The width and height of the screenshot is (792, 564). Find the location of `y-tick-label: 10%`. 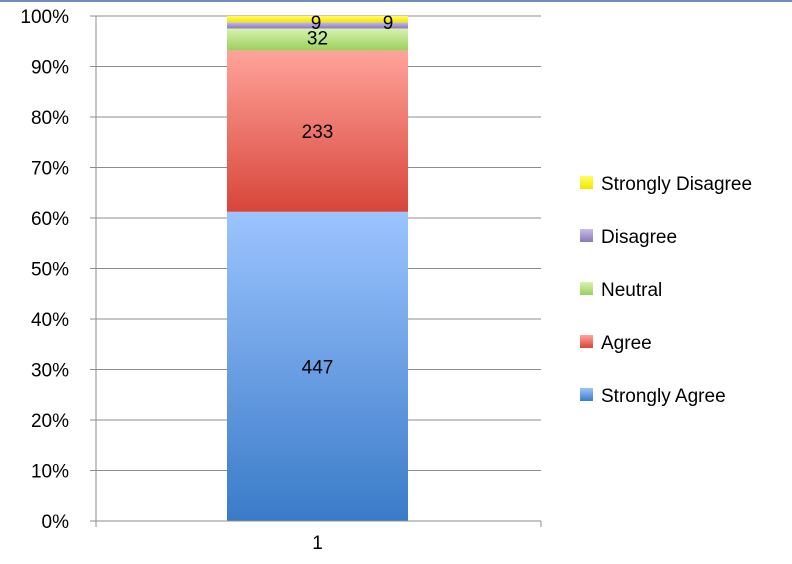

y-tick-label: 10% is located at coordinates (50, 472).